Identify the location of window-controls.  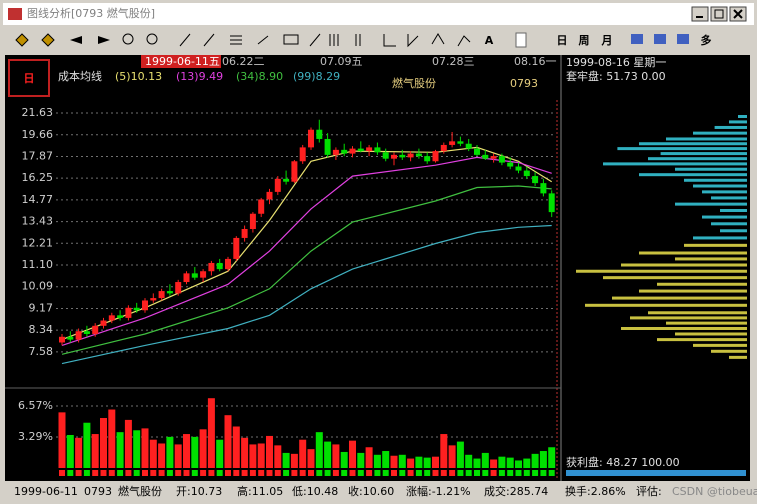
(719, 14).